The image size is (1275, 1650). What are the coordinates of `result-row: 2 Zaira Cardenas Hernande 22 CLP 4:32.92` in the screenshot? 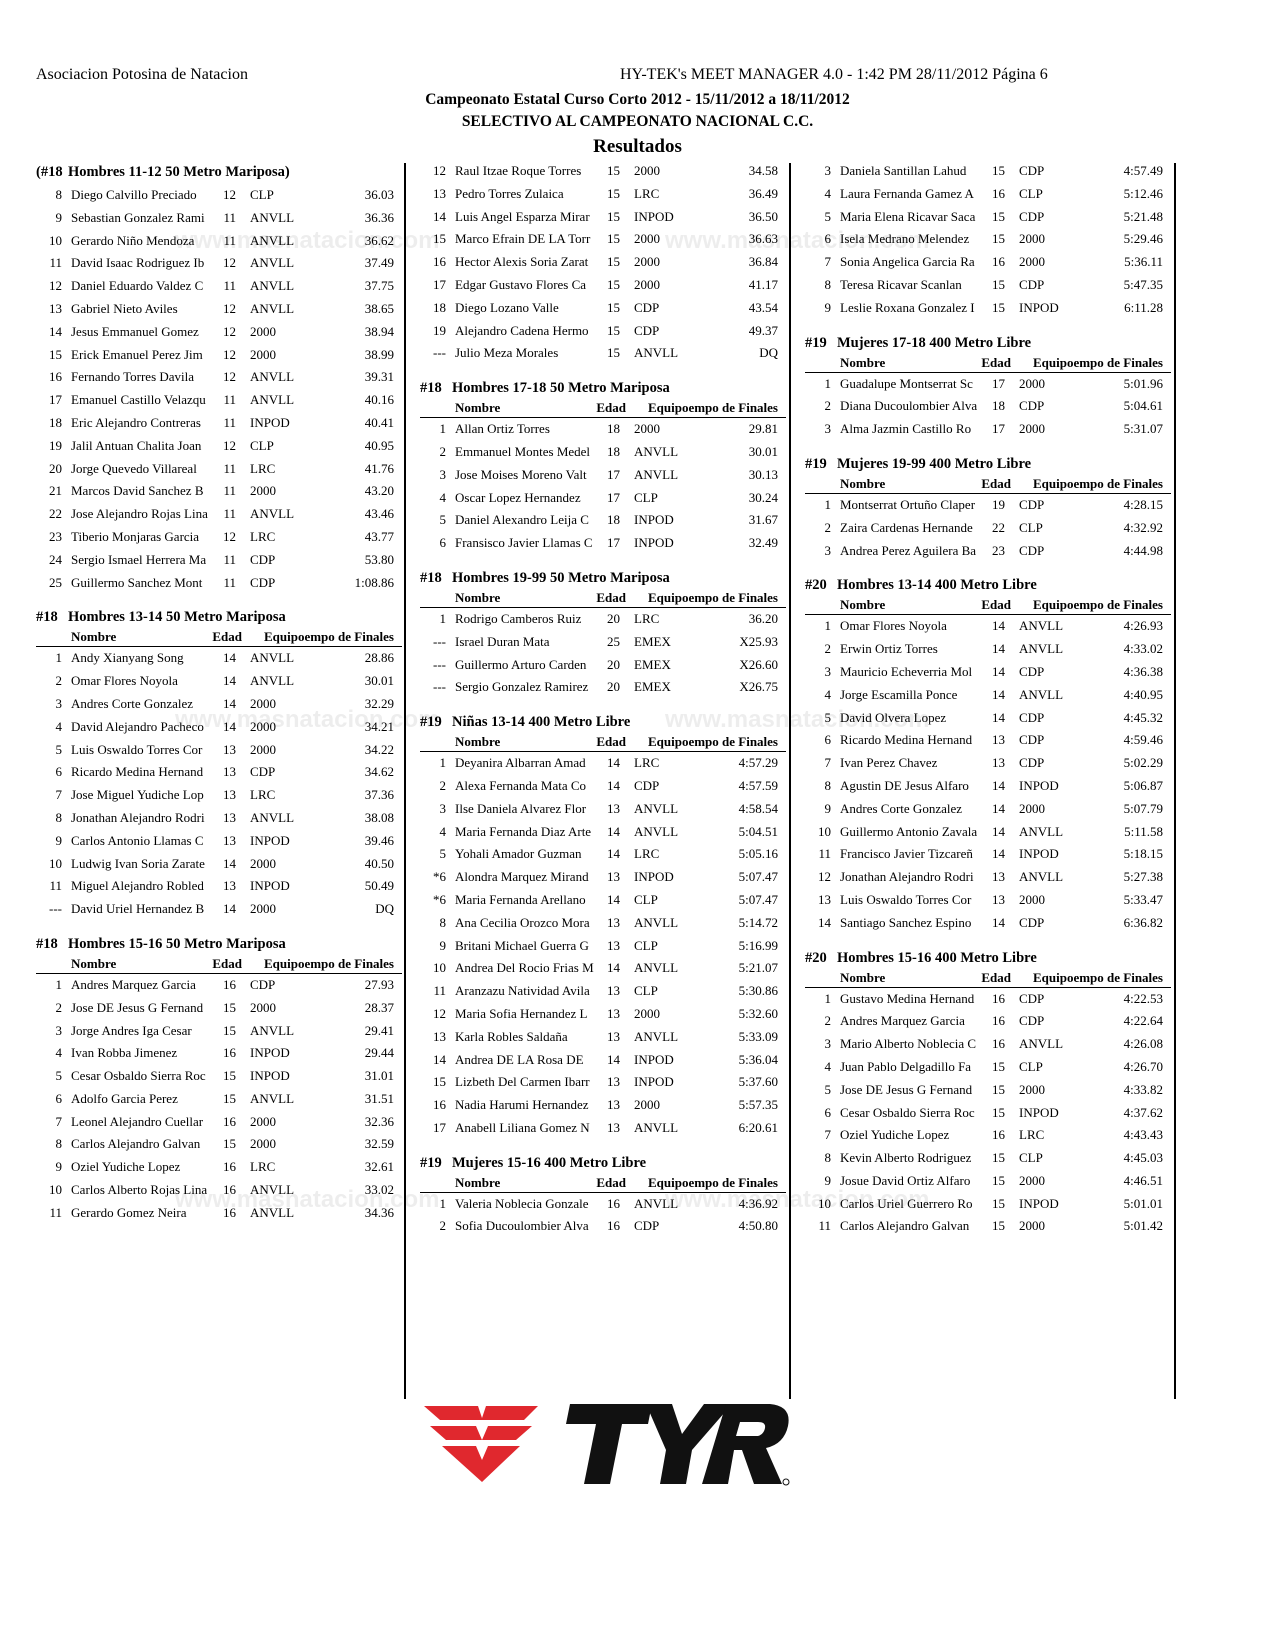 It's located at (988, 528).